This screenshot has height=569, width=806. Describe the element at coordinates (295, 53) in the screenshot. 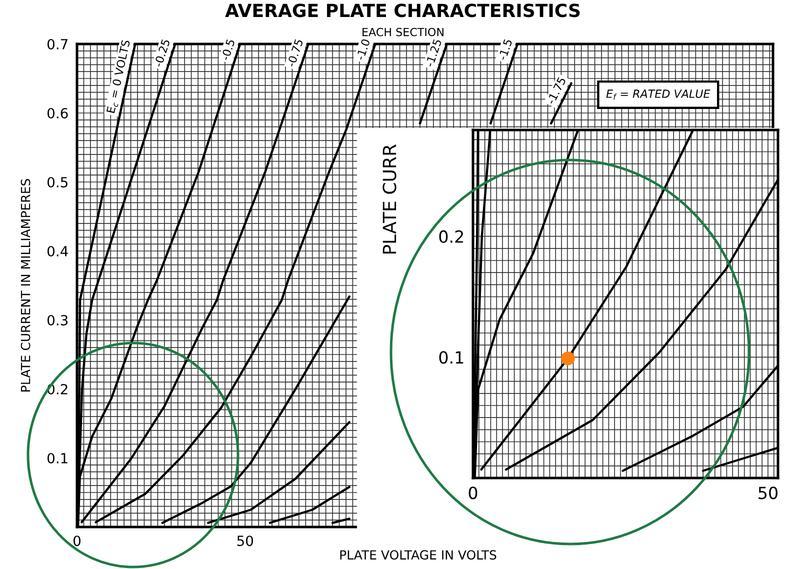

I see `text: -0.75` at that location.